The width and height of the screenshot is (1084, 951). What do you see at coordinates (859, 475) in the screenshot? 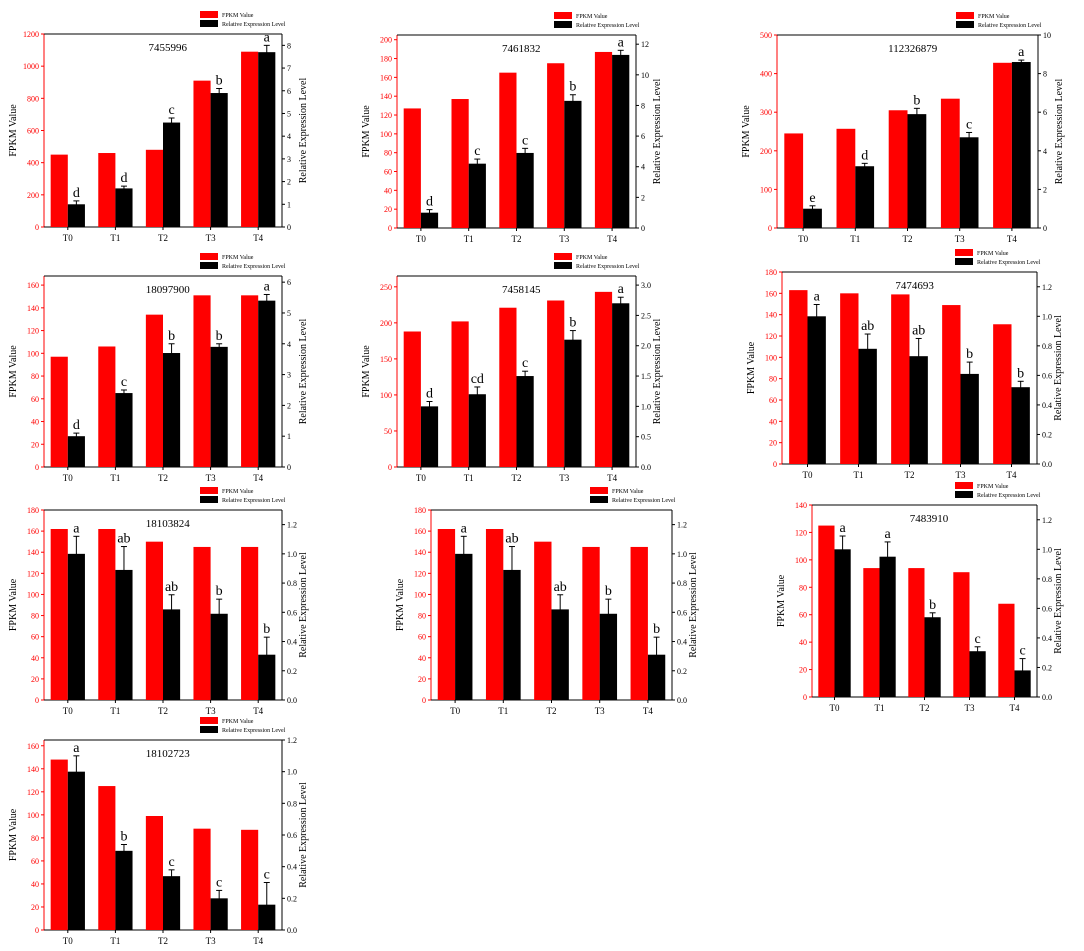
I see `x-tick-label: T1` at bounding box center [859, 475].